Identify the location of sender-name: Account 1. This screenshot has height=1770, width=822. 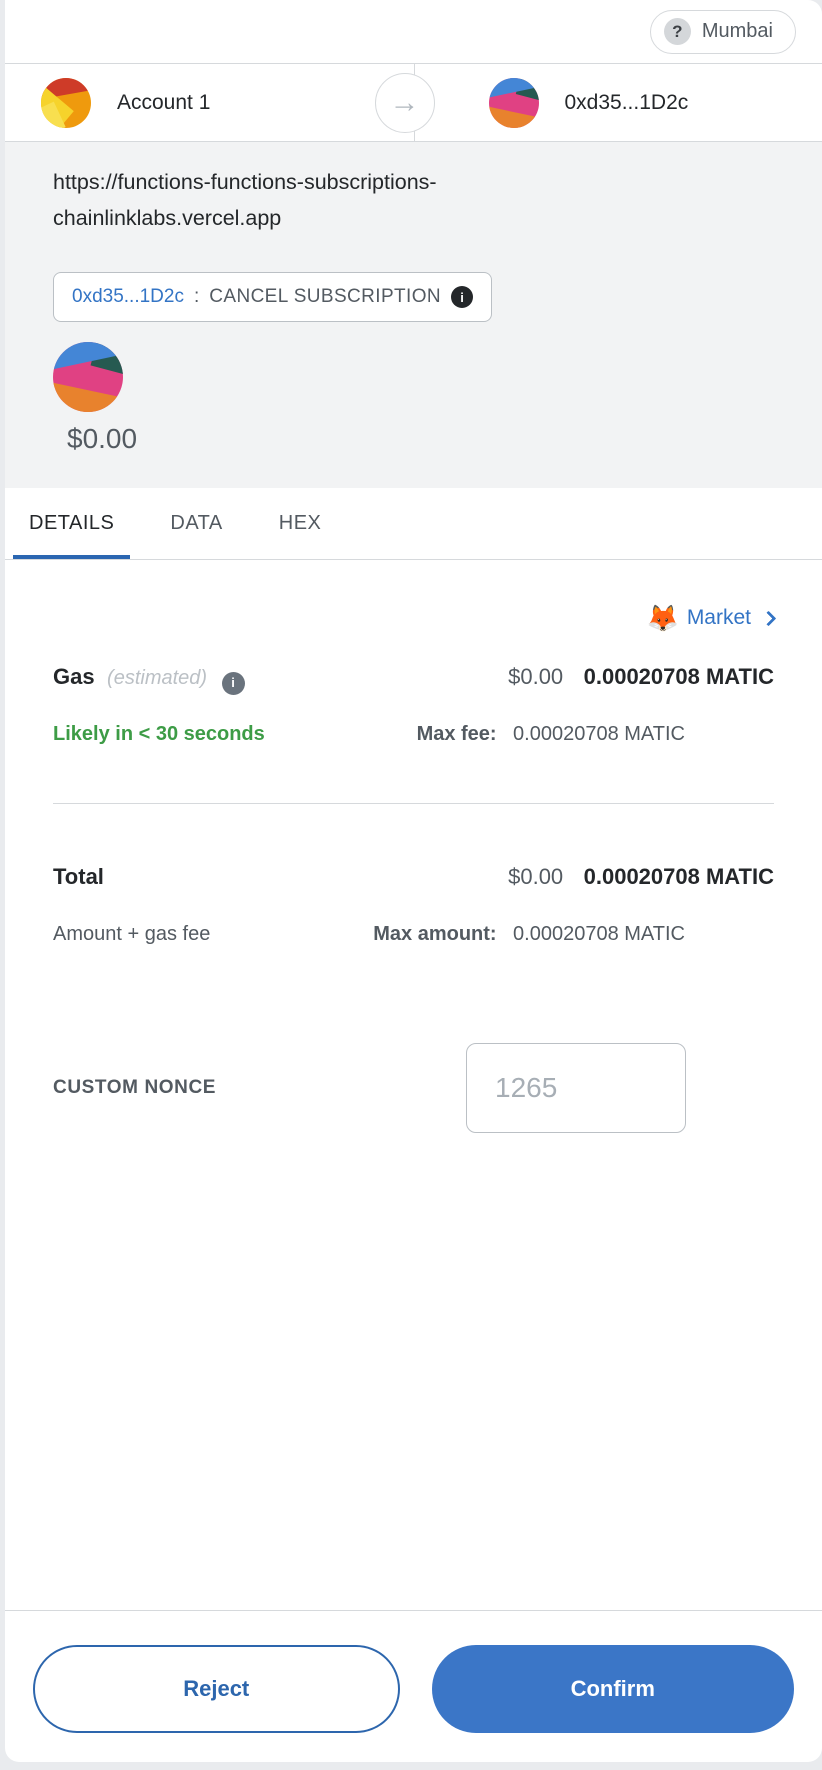
(164, 102).